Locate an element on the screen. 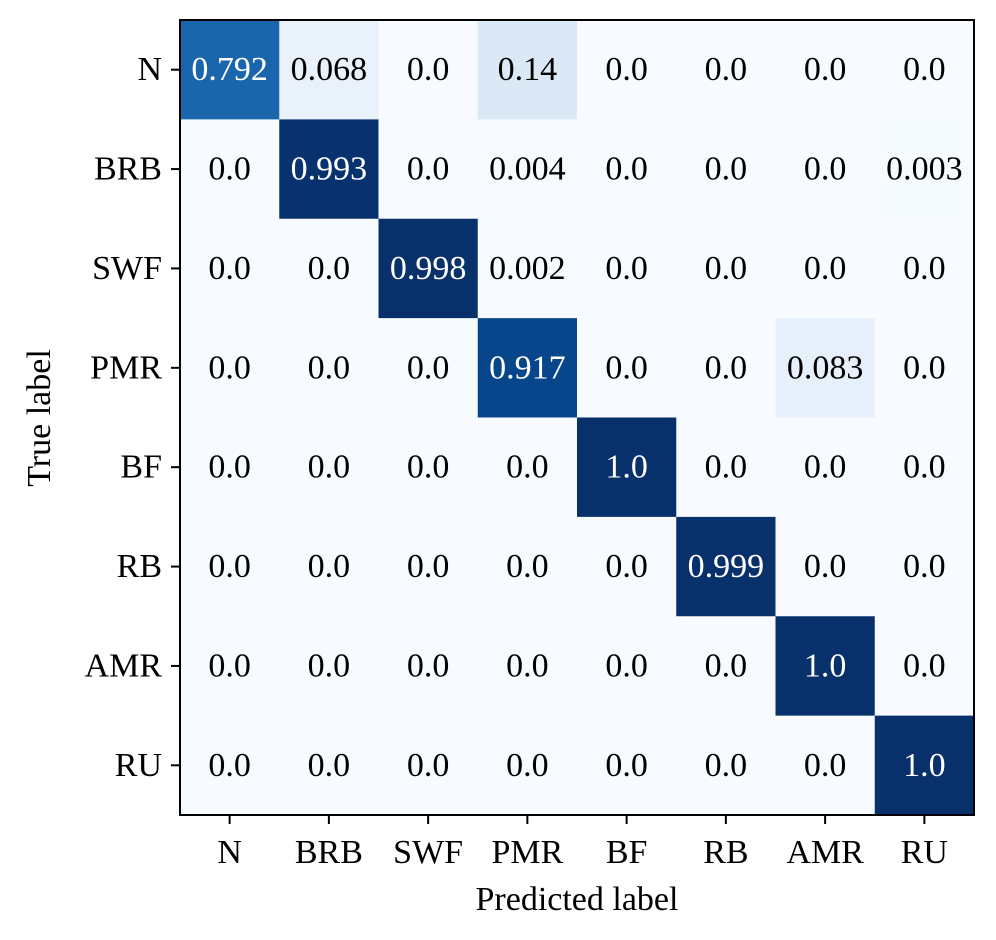  y-axis-label: True label is located at coordinates (39, 418).